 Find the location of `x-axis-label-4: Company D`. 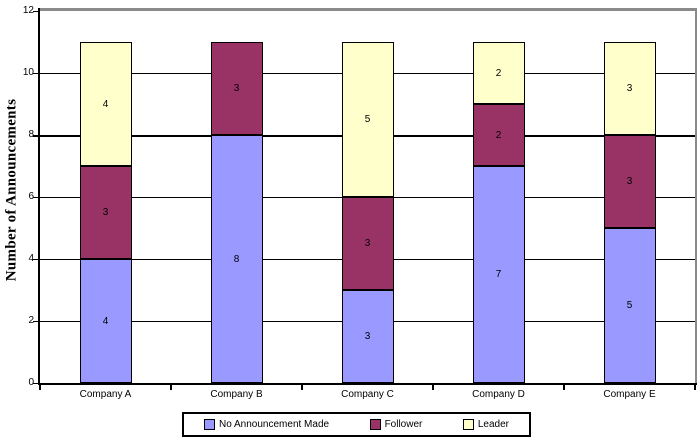

x-axis-label-4: Company D is located at coordinates (498, 394).